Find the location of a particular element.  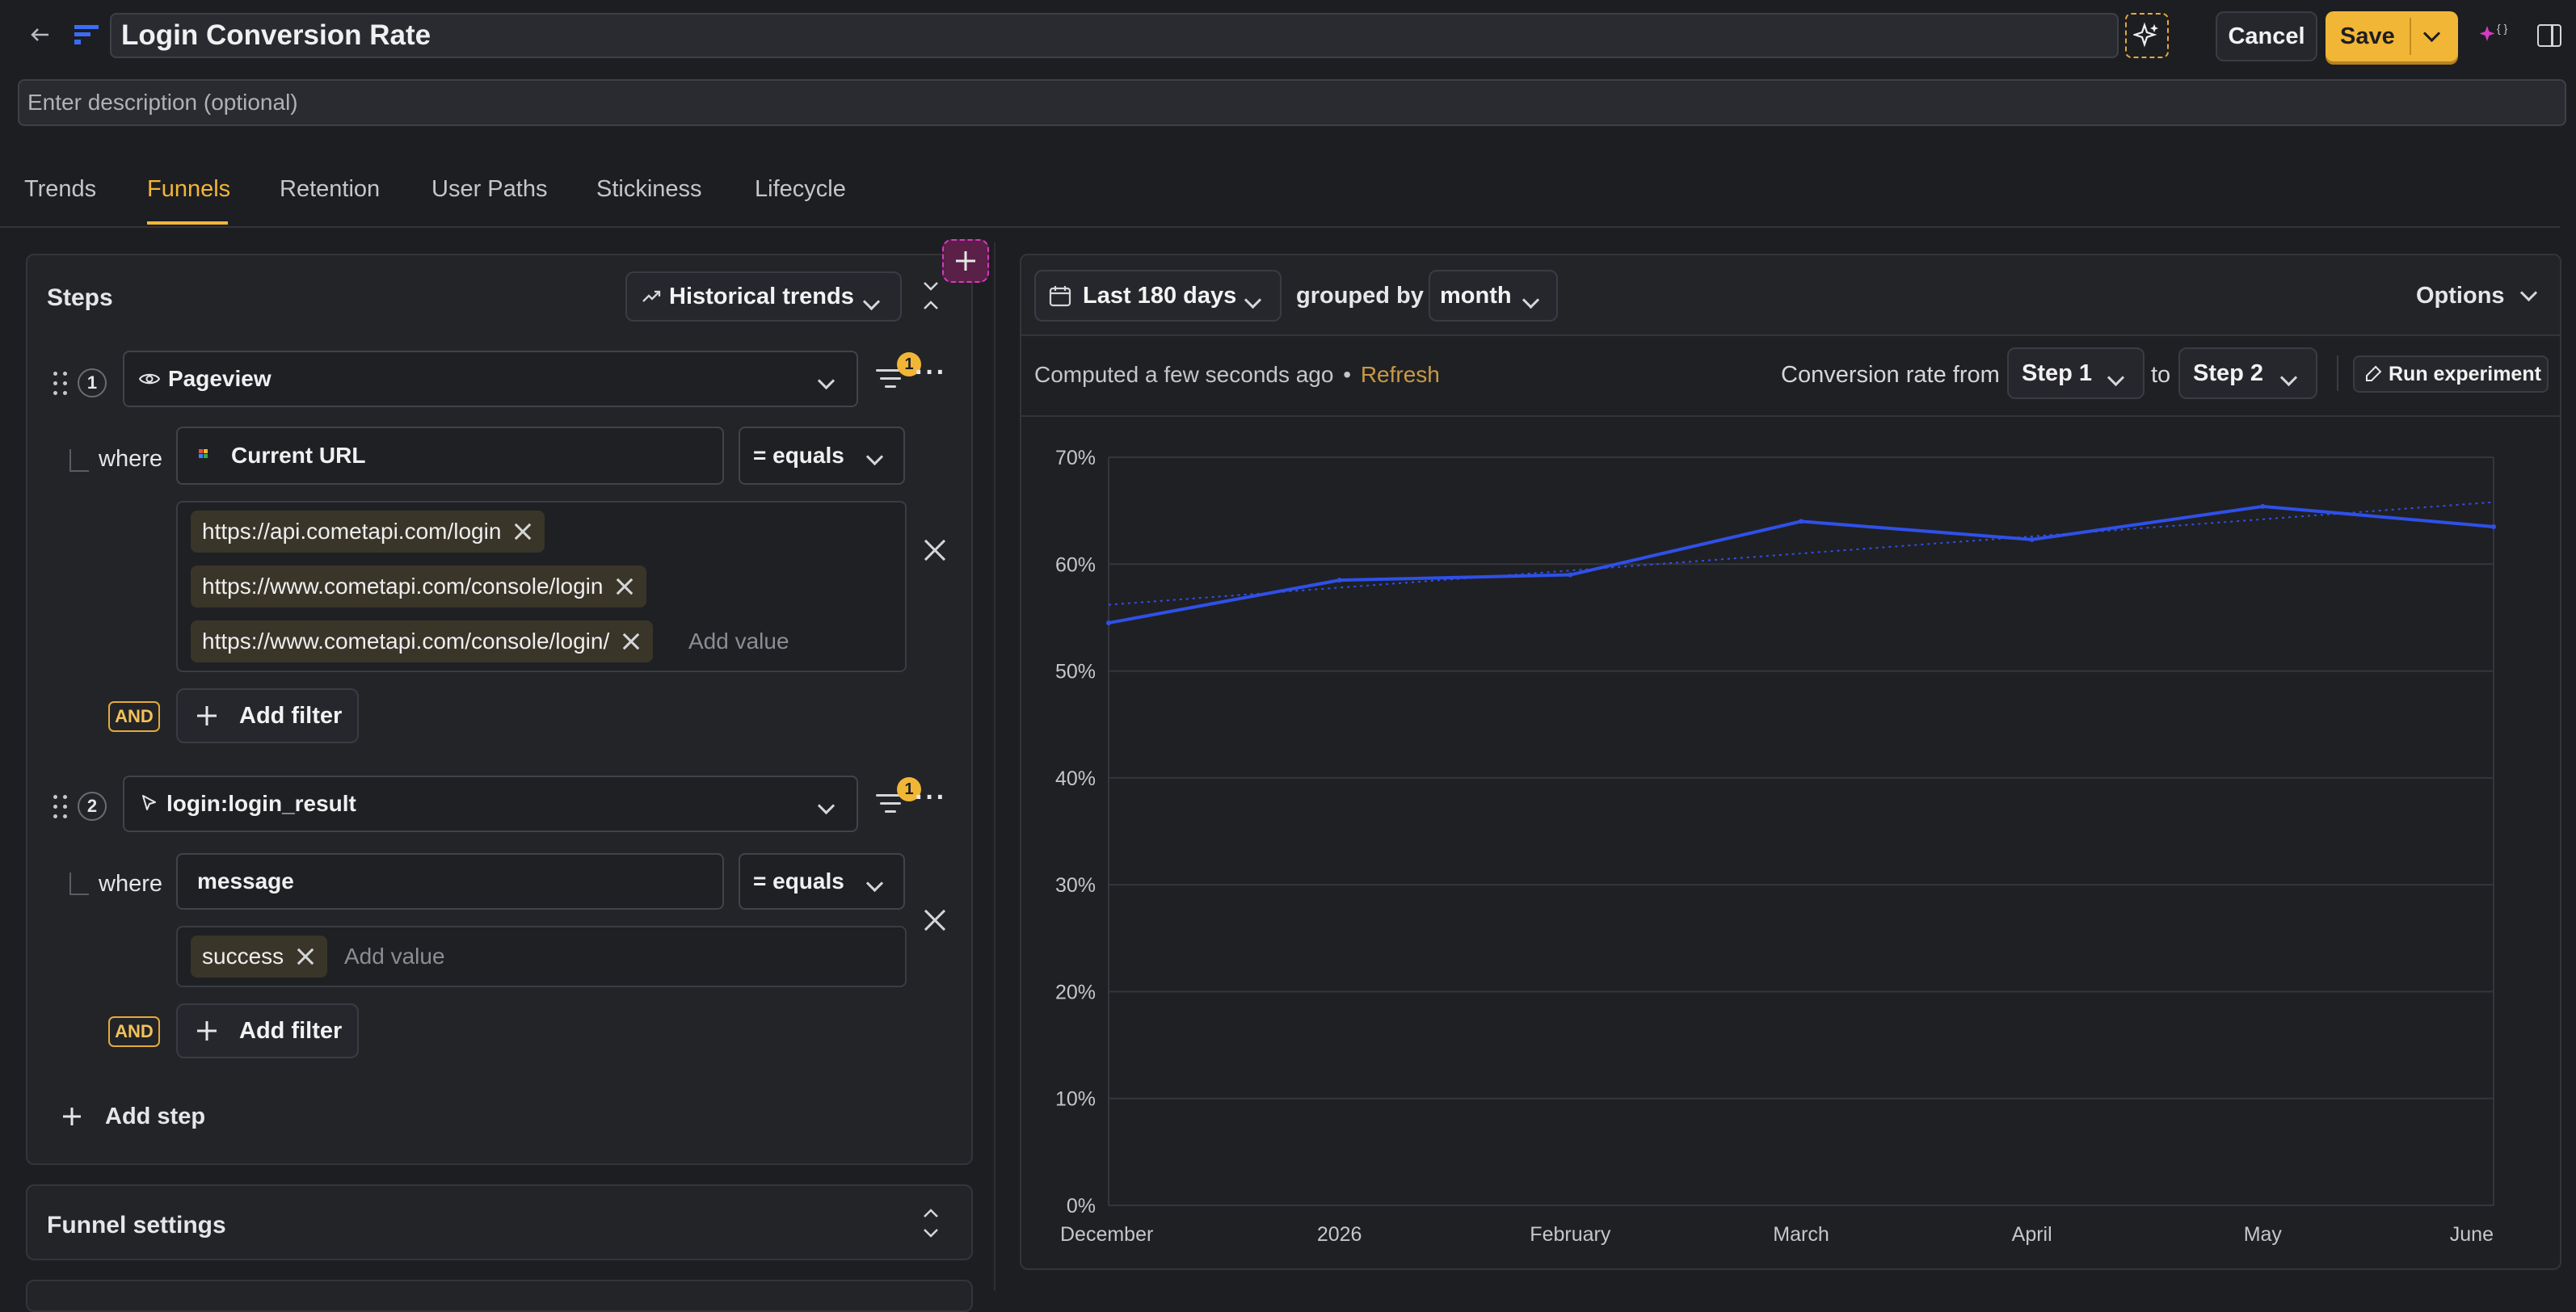

options-button: Options is located at coordinates (2476, 296).